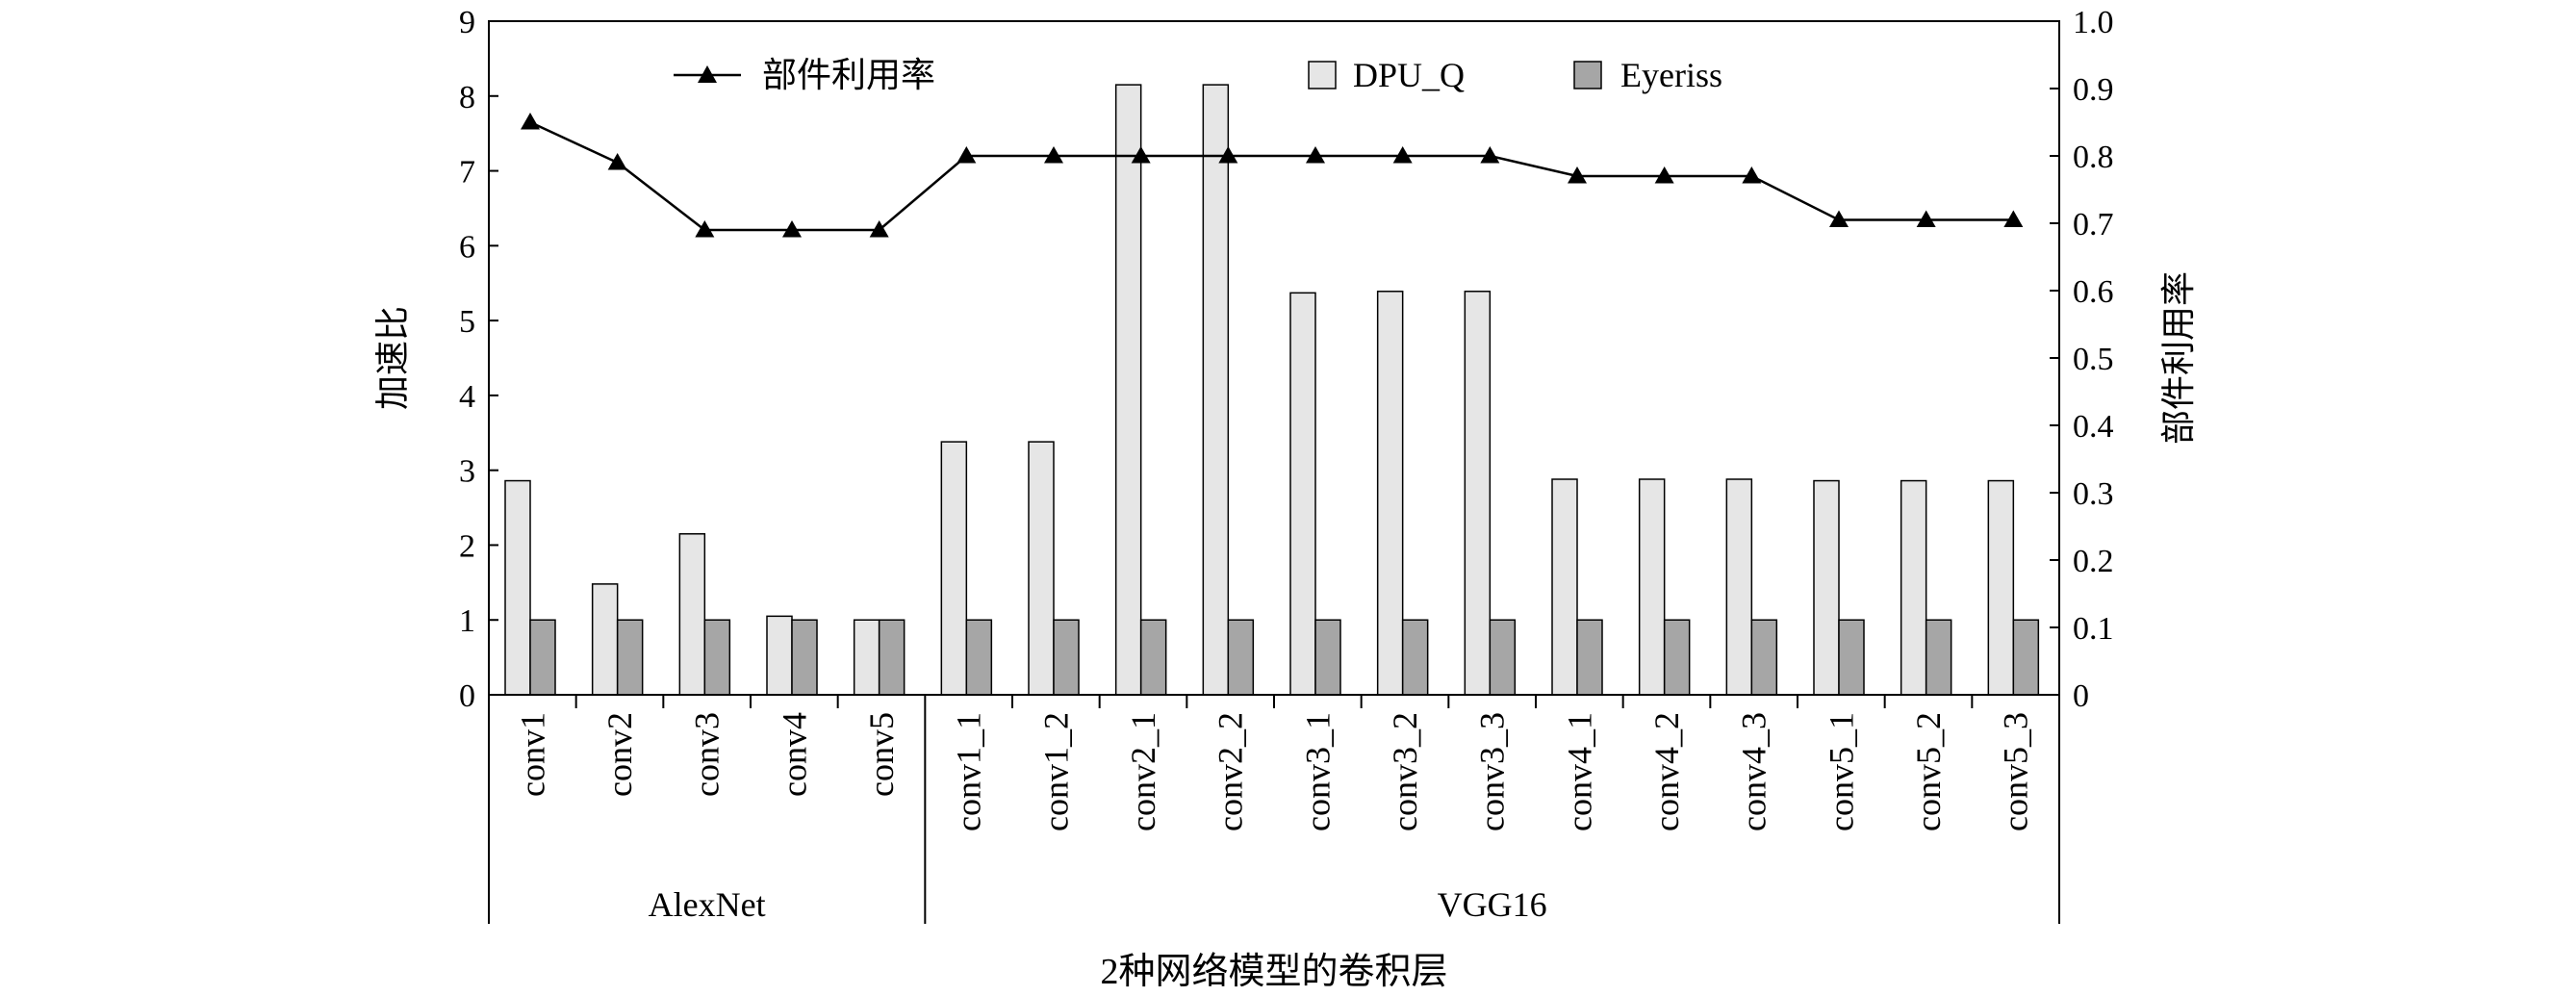  What do you see at coordinates (467, 472) in the screenshot?
I see `y-tick-label: 3` at bounding box center [467, 472].